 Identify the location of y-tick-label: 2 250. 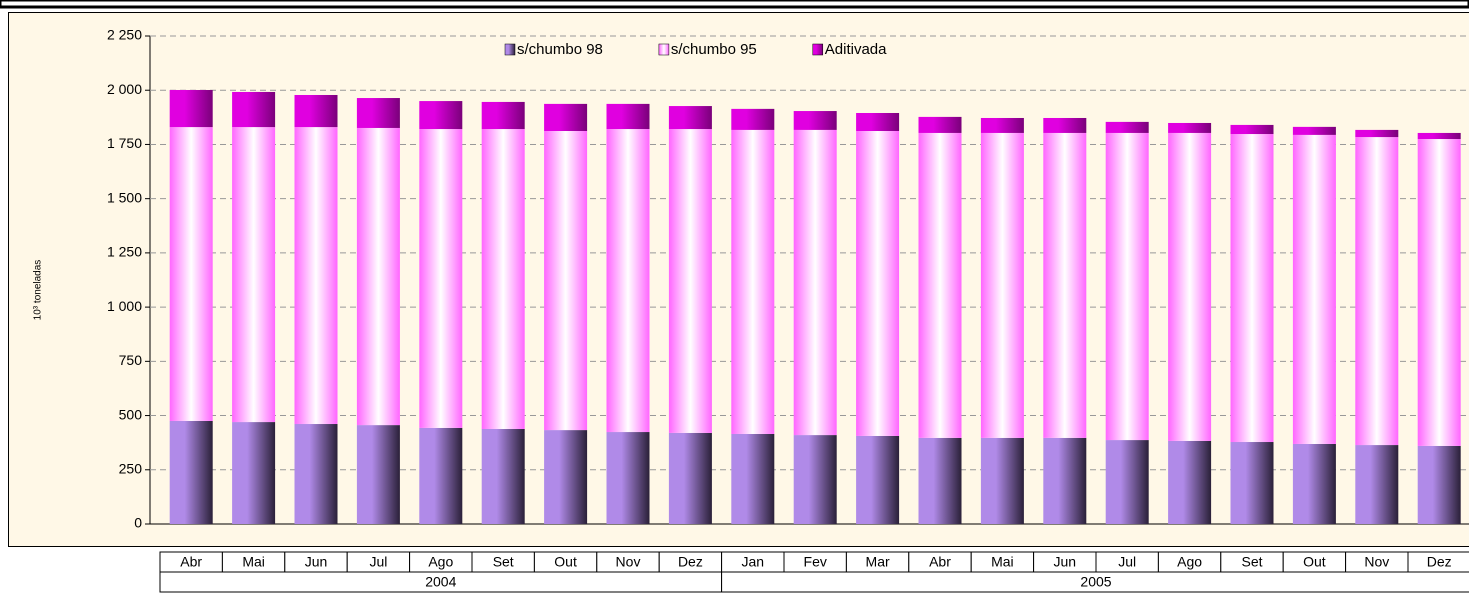
(124, 35).